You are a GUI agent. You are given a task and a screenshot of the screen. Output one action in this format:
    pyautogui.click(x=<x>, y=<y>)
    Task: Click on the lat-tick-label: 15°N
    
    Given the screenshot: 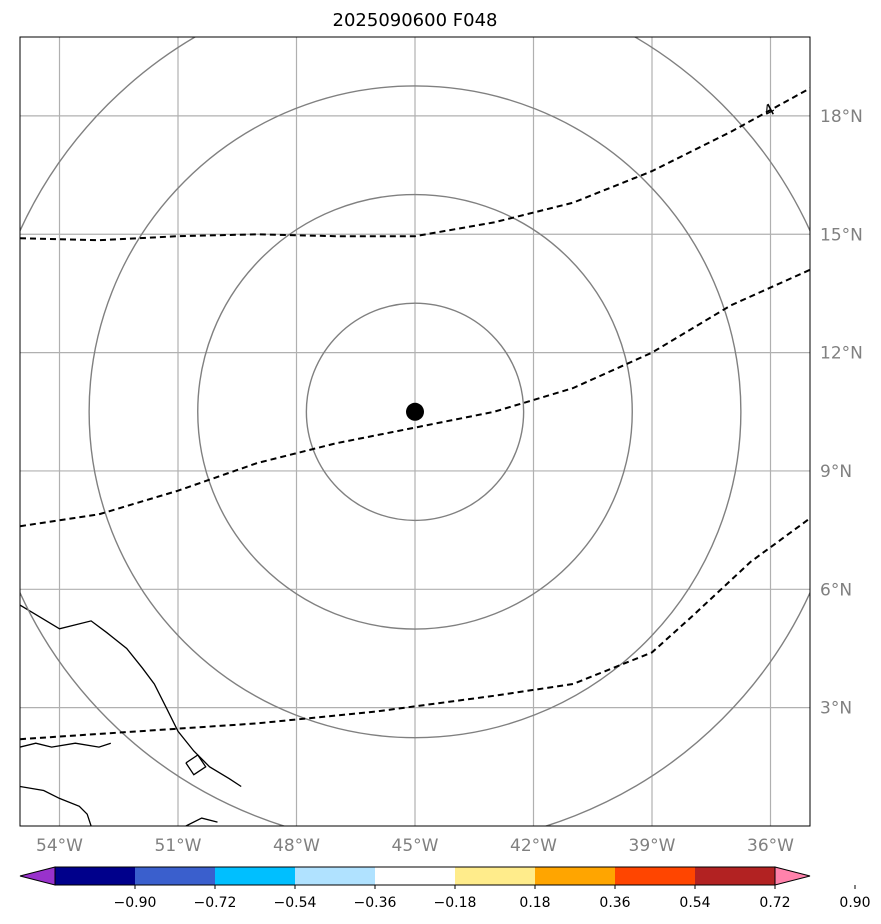 What is the action you would take?
    pyautogui.click(x=841, y=235)
    